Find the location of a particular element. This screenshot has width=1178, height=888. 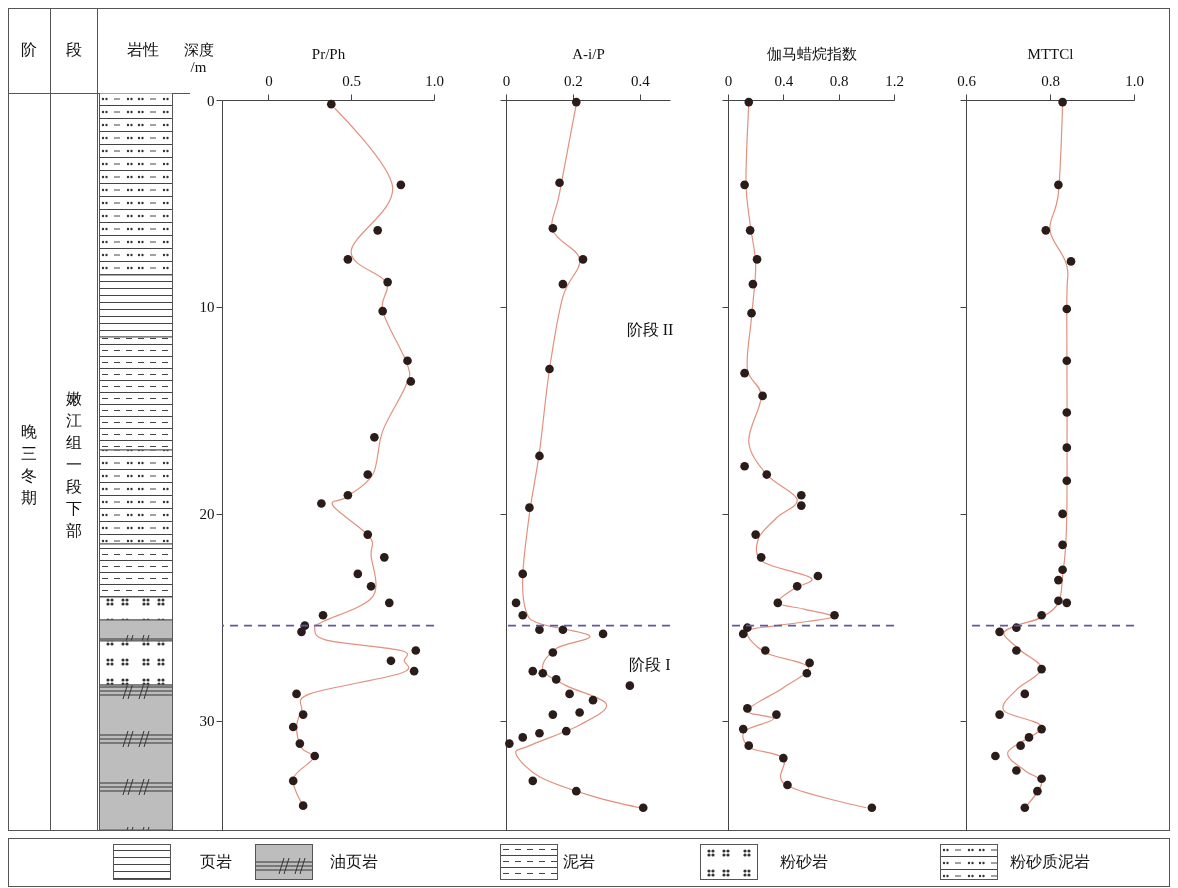

x-tick-label: 0.6 is located at coordinates (967, 80).